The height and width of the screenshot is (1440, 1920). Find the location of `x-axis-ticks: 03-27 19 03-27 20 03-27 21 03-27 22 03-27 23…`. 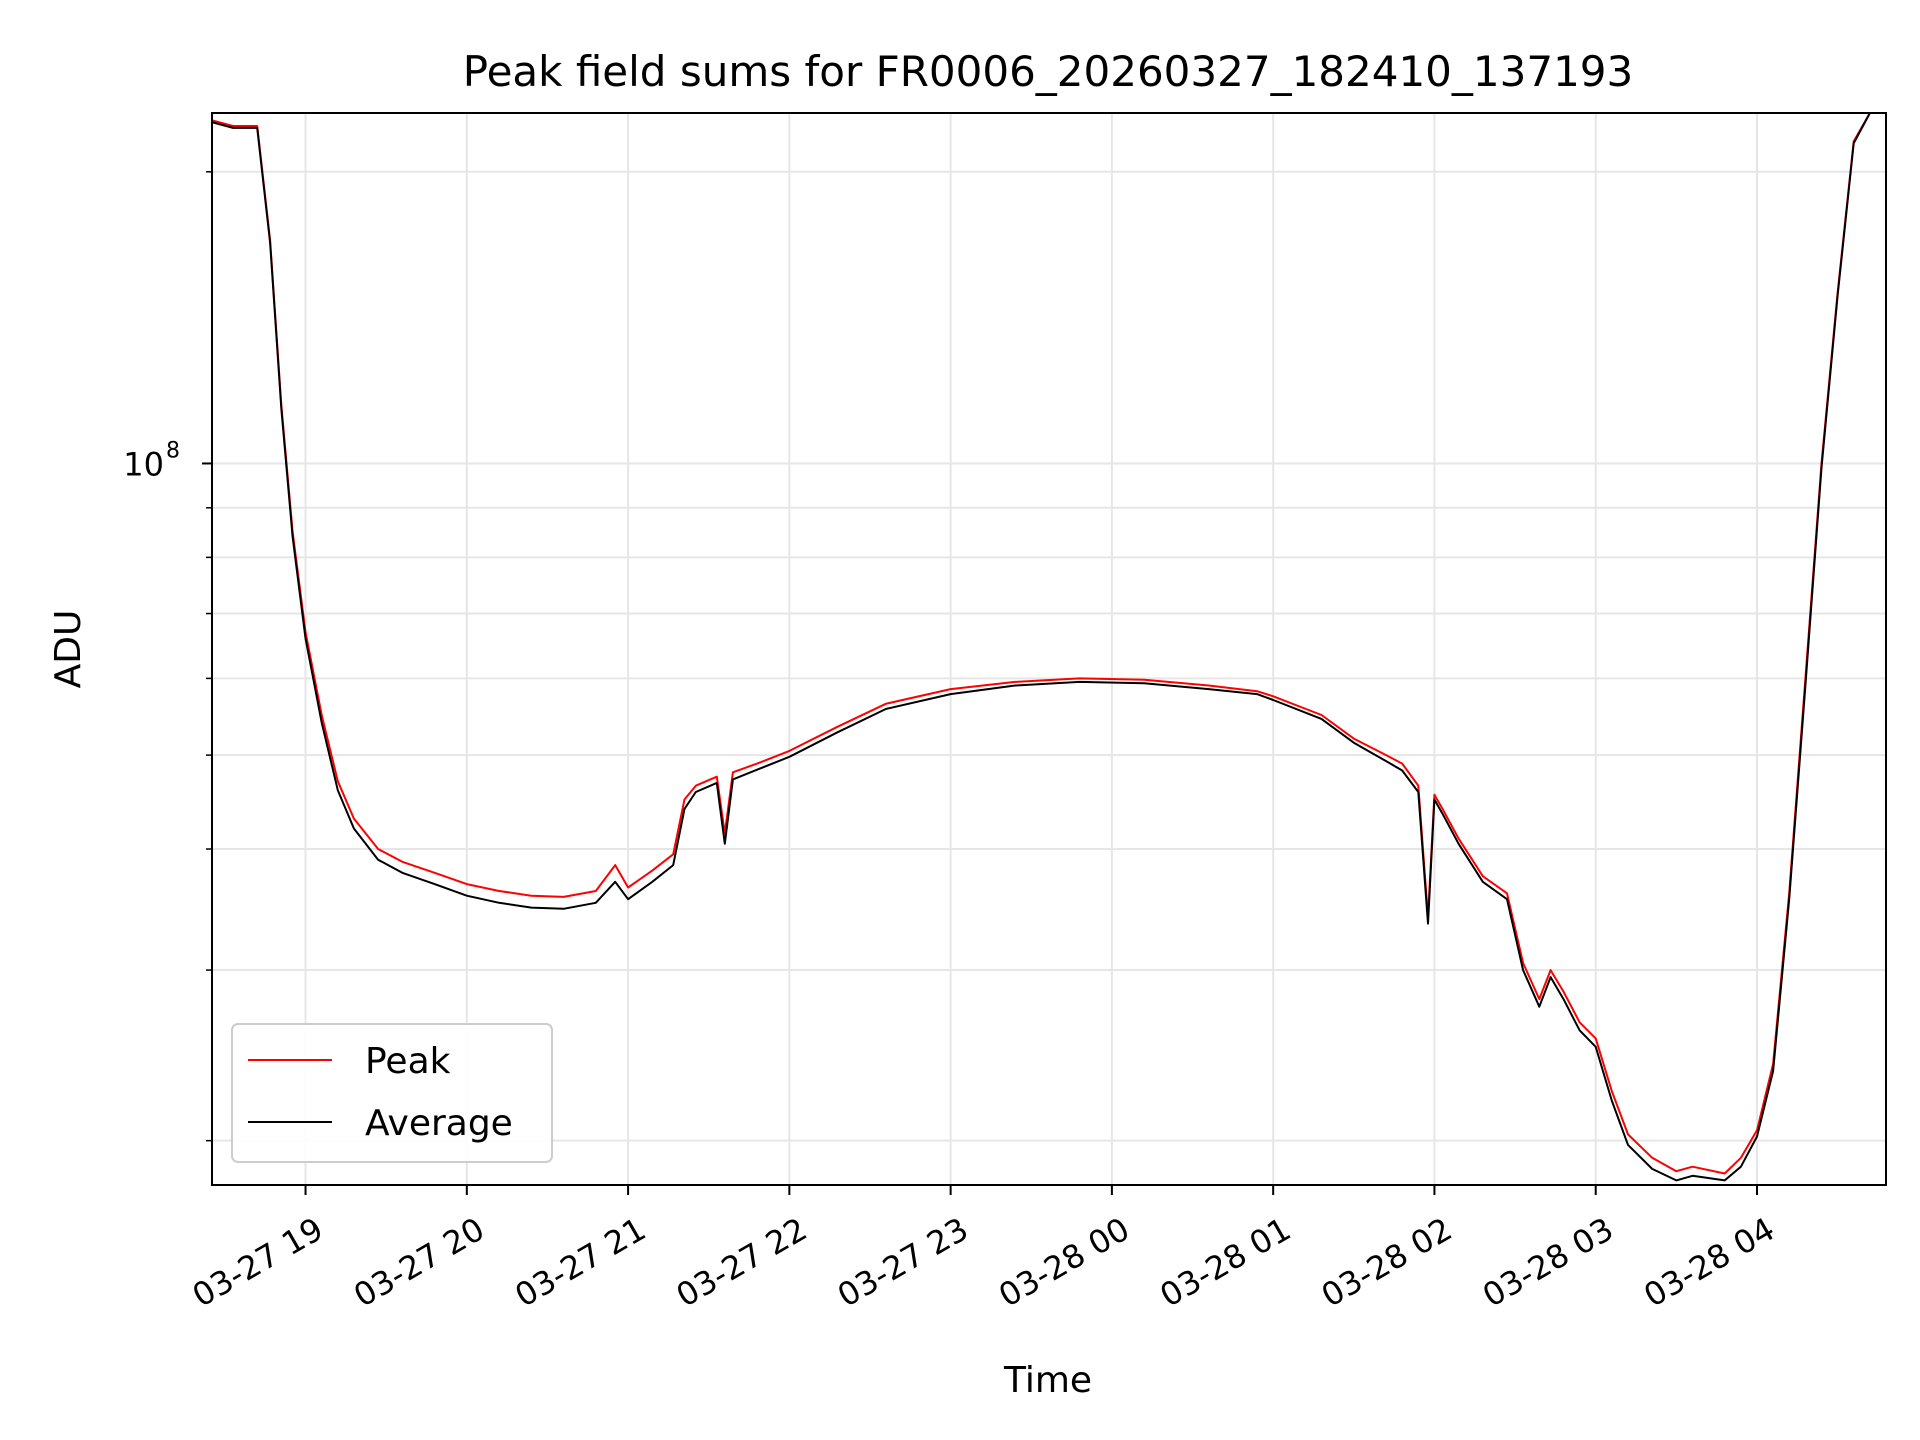

x-axis-ticks: 03-27 19 03-27 20 03-27 21 03-27 22 03-27 23… is located at coordinates (983, 1250).